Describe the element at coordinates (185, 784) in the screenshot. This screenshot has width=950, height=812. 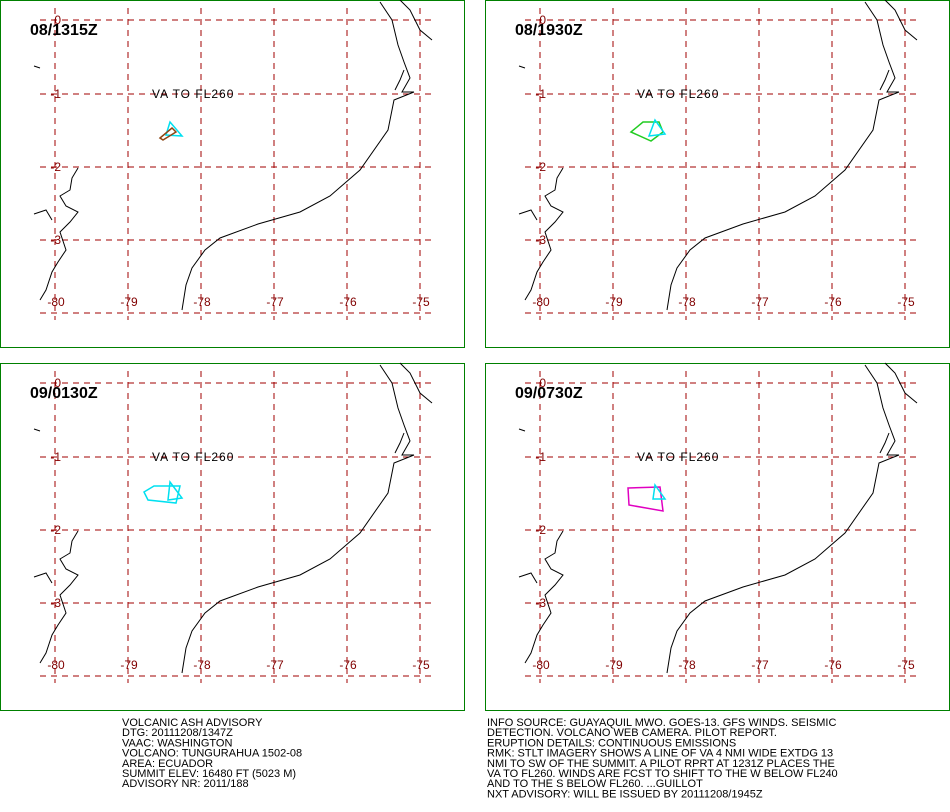
I see `advisory-line: ADVISORY NR: 2011/188` at that location.